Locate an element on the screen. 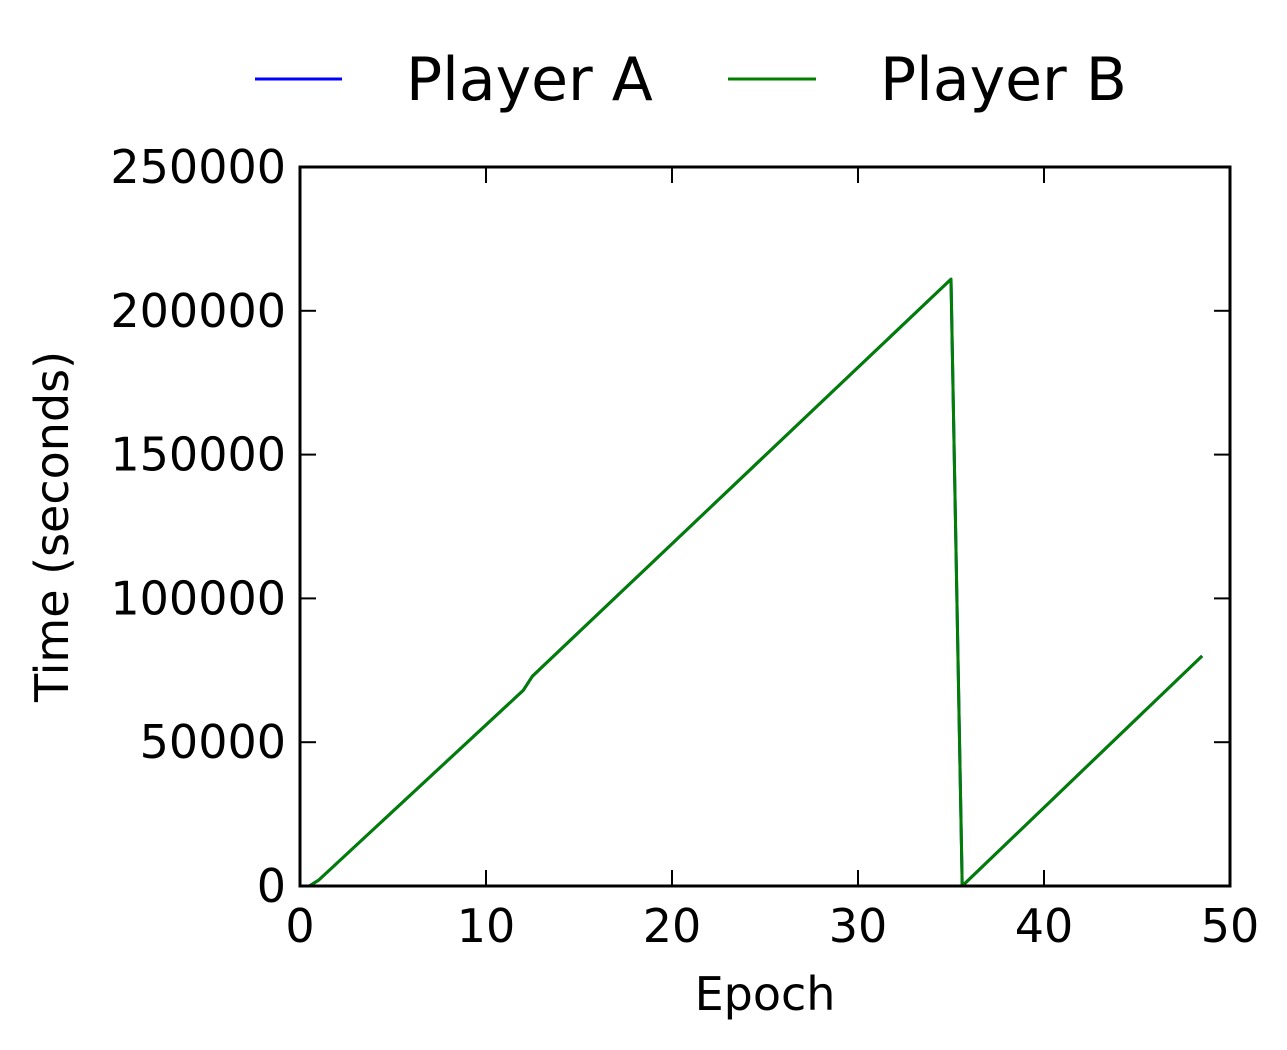 Image resolution: width=1287 pixels, height=1050 pixels. legend: Player A Player B is located at coordinates (691, 80).